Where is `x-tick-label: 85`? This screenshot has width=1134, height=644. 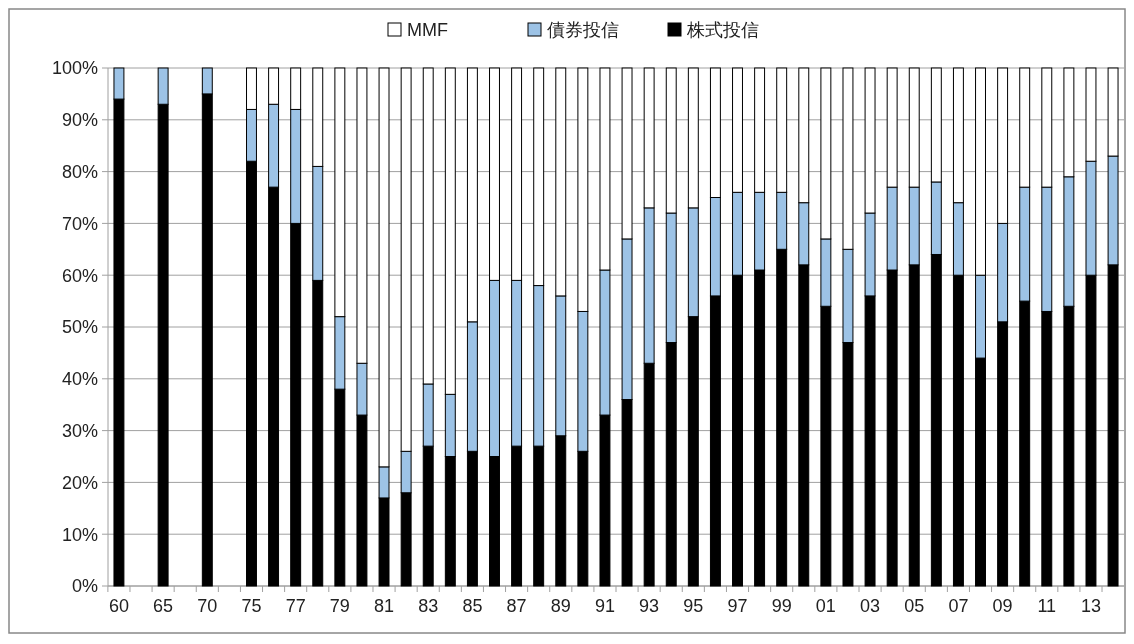 x-tick-label: 85 is located at coordinates (472, 606).